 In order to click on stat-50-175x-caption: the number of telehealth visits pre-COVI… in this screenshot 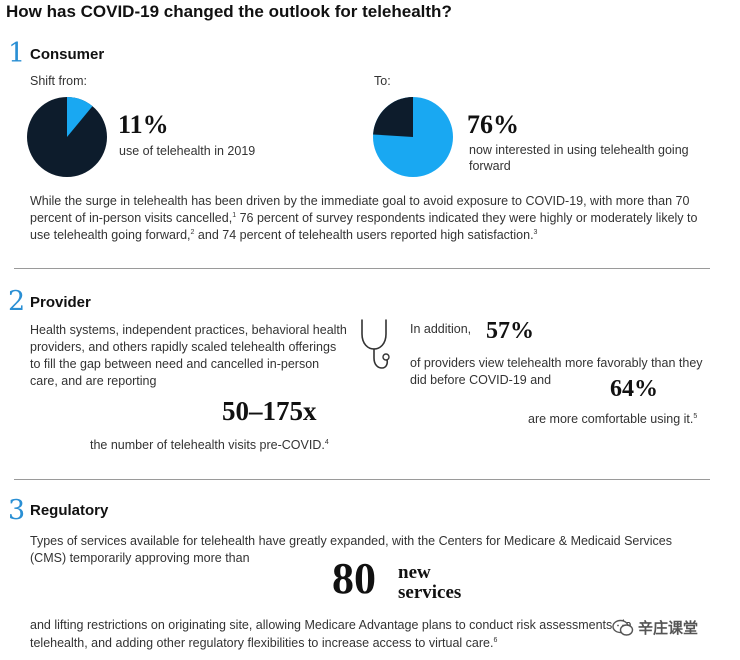, I will do `click(209, 445)`.